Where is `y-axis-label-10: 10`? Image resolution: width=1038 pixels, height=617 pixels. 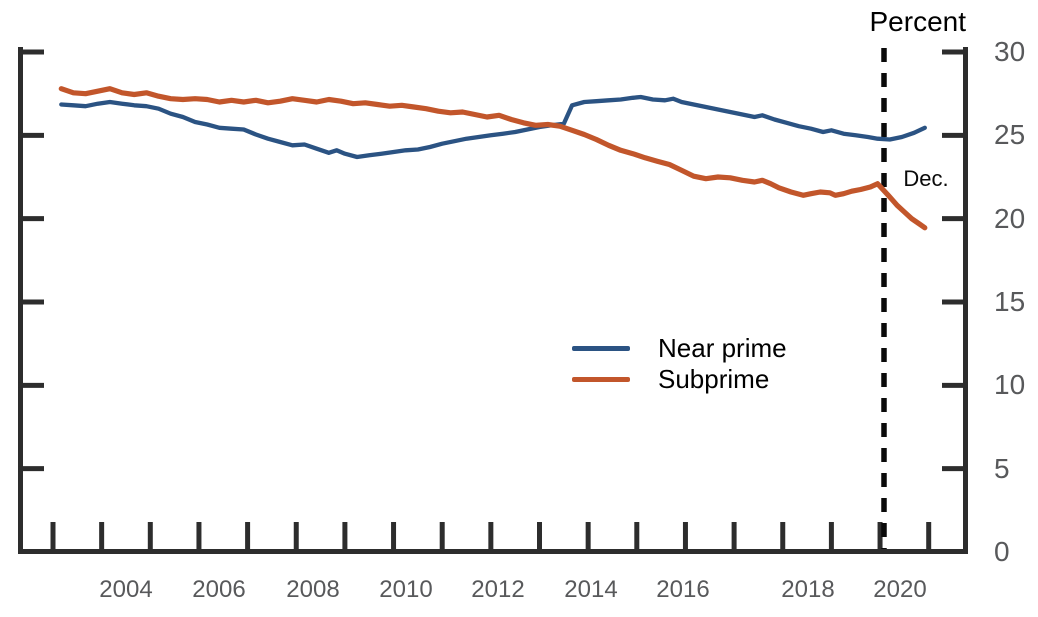 y-axis-label-10: 10 is located at coordinates (1010, 385).